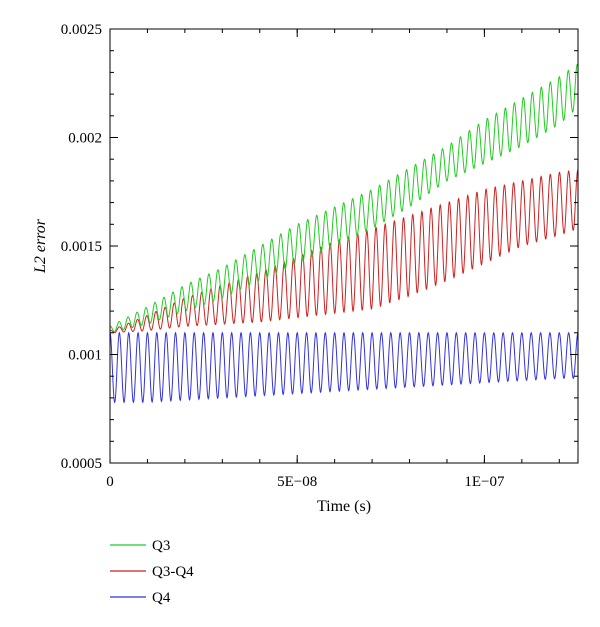  Describe the element at coordinates (161, 546) in the screenshot. I see `legend-label: Q3` at that location.